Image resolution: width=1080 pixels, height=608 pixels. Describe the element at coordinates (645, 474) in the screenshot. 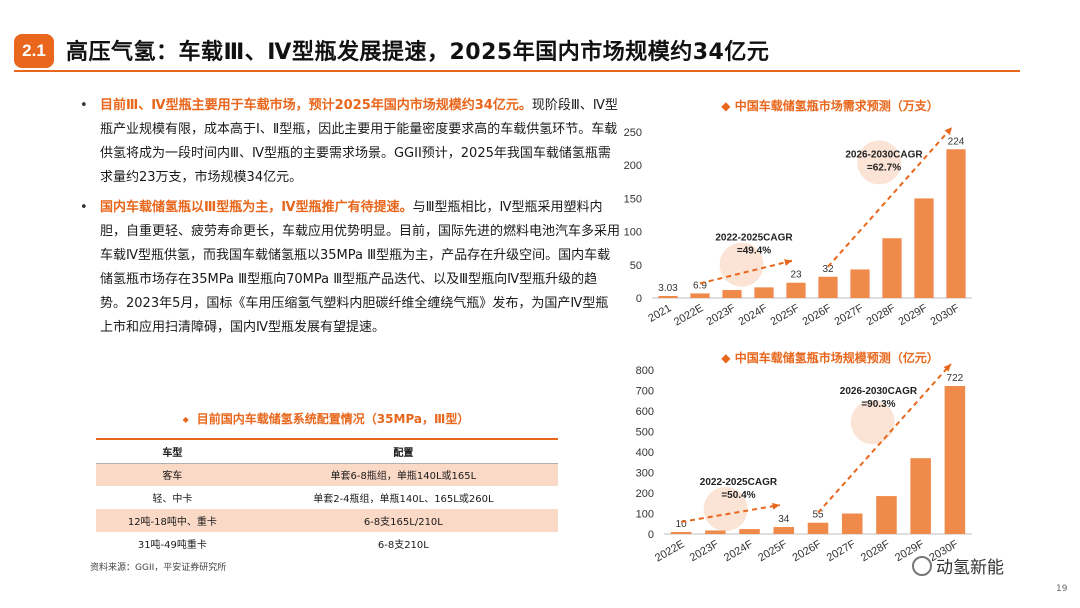

I see `y-tick-label: 300` at that location.